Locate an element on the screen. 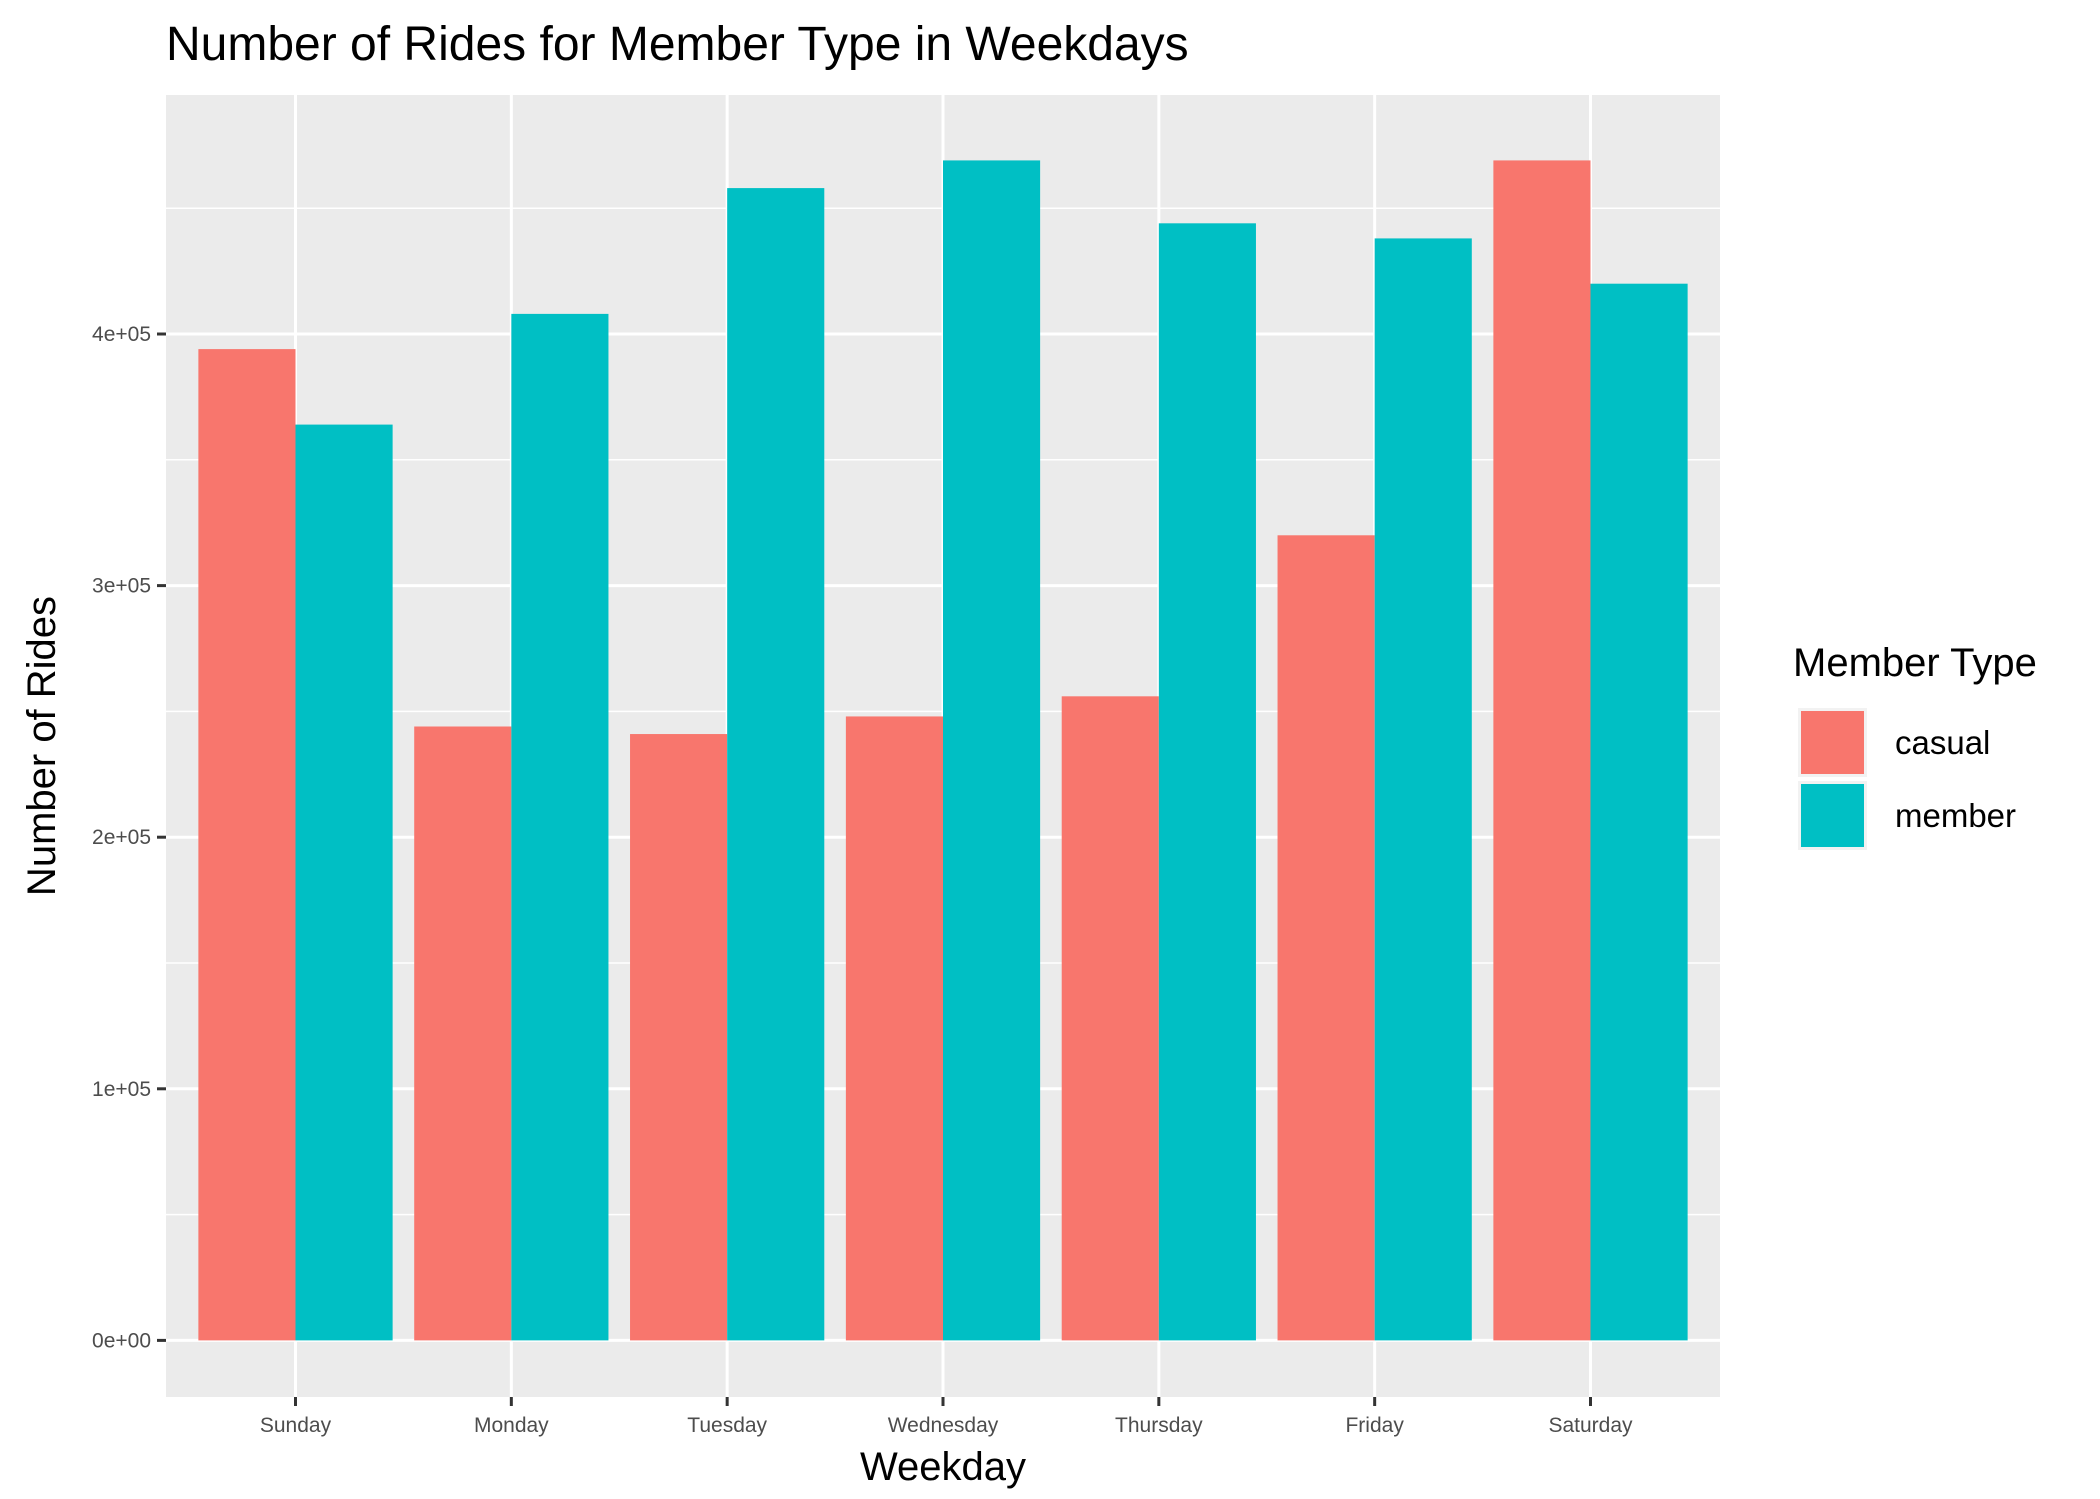  y-axis: 0e+00 1e+05 2e+05 3e+05 4e+05 is located at coordinates (129, 837).